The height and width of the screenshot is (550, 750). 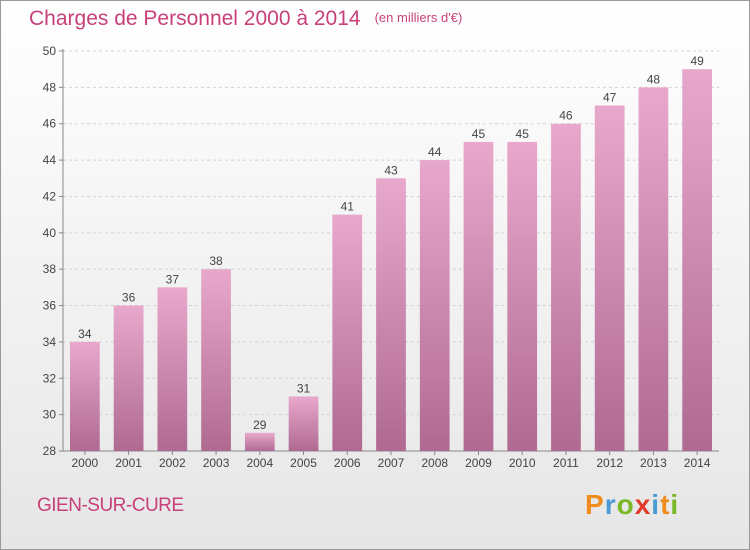 I want to click on x-tick-label: 2007, so click(x=391, y=463).